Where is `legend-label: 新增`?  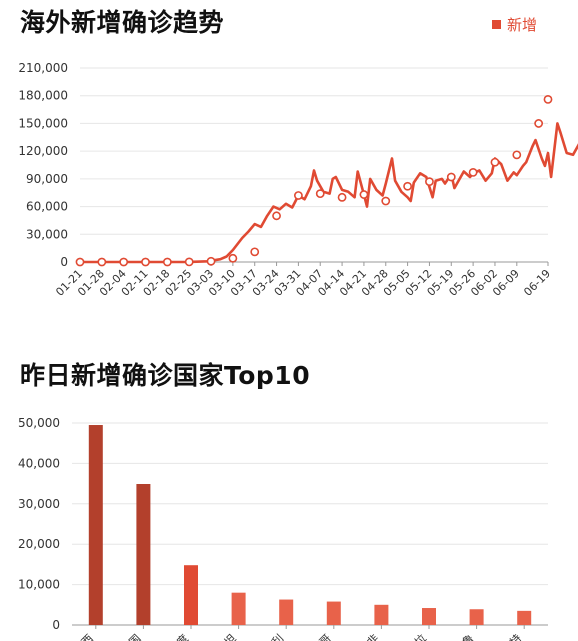
legend-label: 新增 is located at coordinates (522, 25).